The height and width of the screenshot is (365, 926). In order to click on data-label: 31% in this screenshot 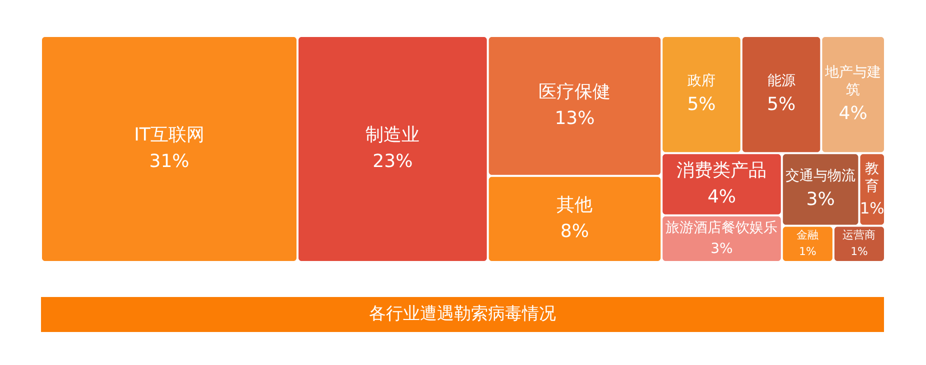, I will do `click(169, 161)`.